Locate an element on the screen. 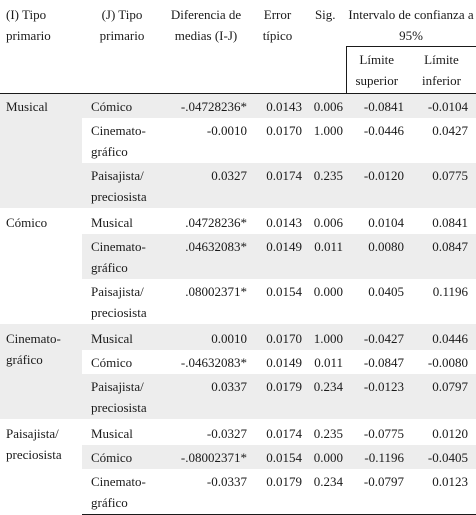  primary-type-label: Musical is located at coordinates (41, 150).